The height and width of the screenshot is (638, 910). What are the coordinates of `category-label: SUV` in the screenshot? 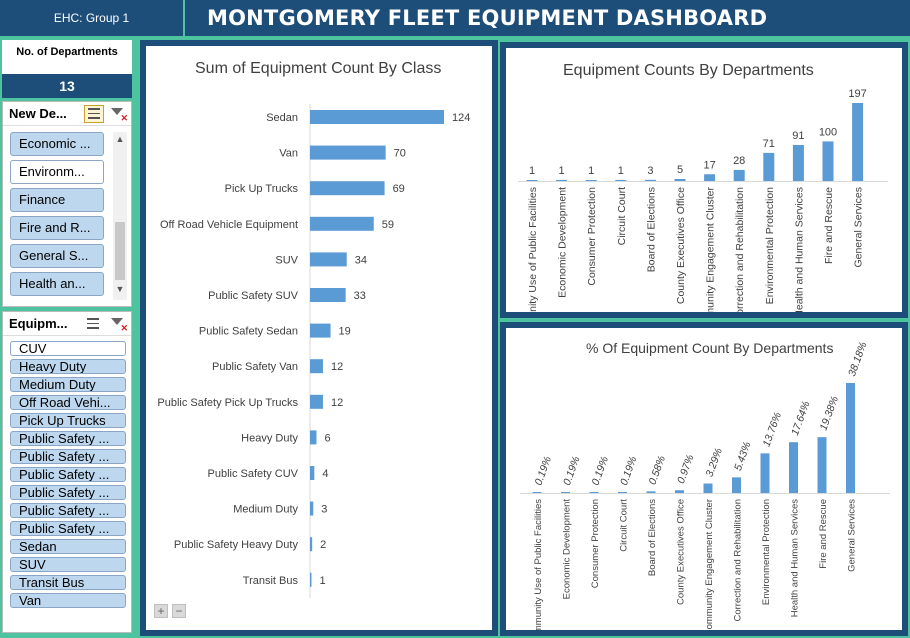 It's located at (286, 260).